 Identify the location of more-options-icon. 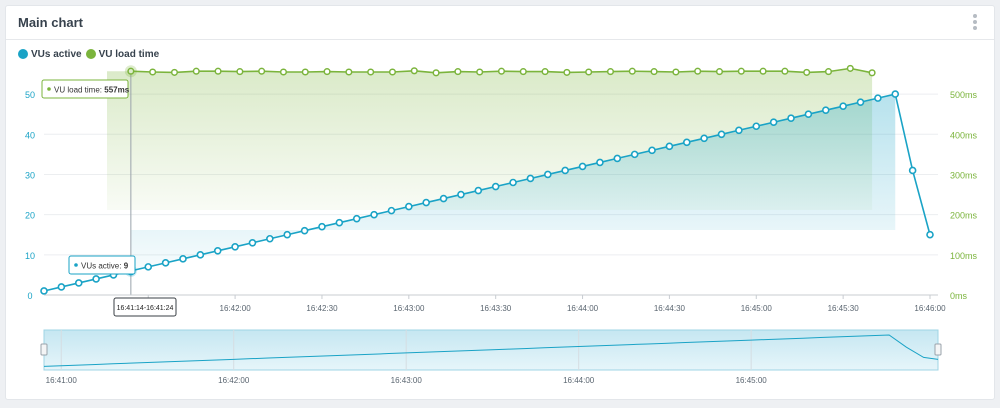
(975, 22).